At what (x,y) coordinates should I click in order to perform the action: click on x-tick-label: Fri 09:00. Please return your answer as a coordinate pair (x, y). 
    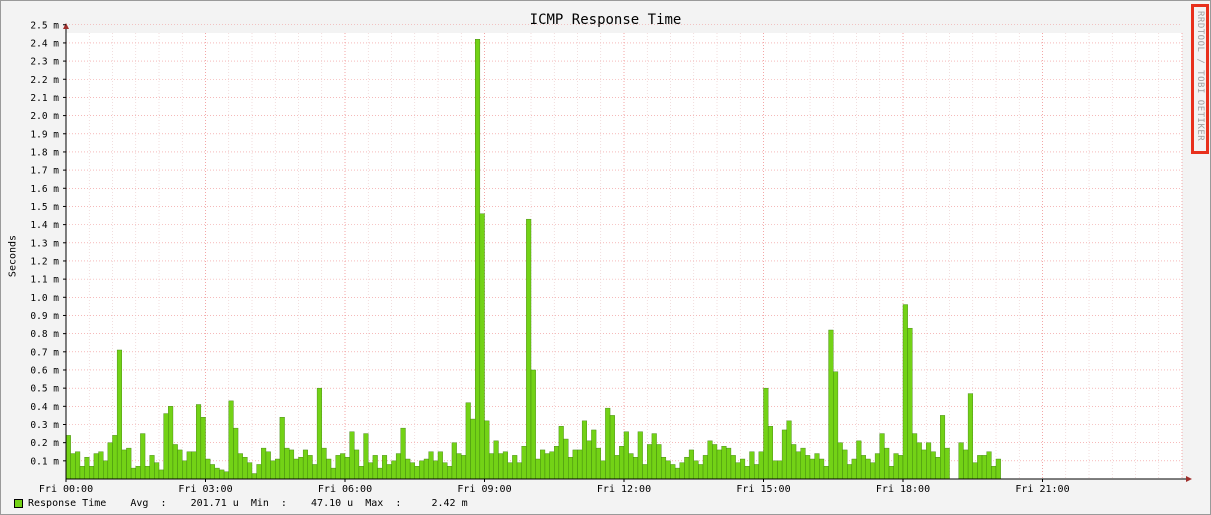
    Looking at the image, I should click on (484, 489).